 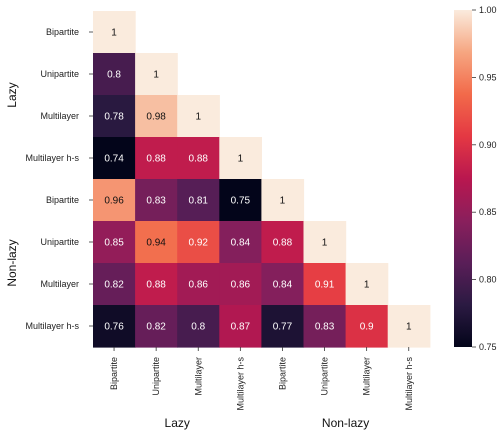 I want to click on cell-value-label: 0.94, so click(x=156, y=243).